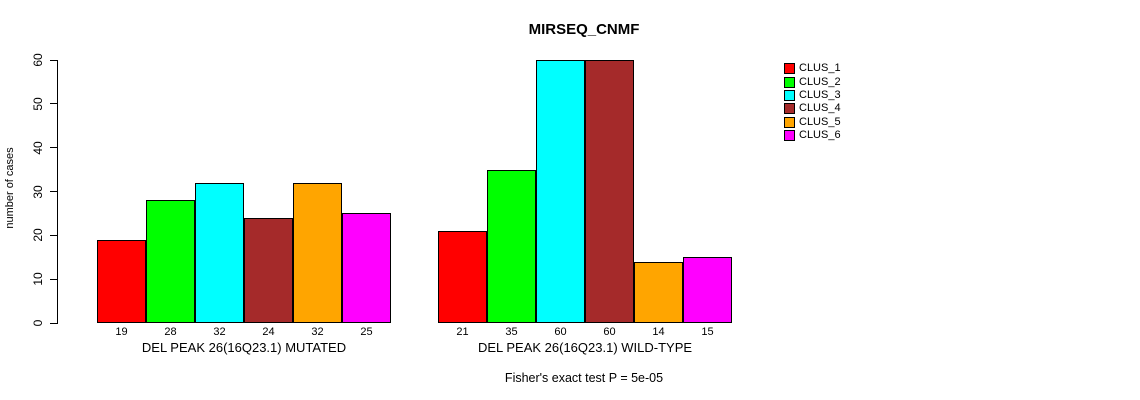 The image size is (1140, 400). Describe the element at coordinates (820, 68) in the screenshot. I see `legend-label: CLUS_1` at that location.